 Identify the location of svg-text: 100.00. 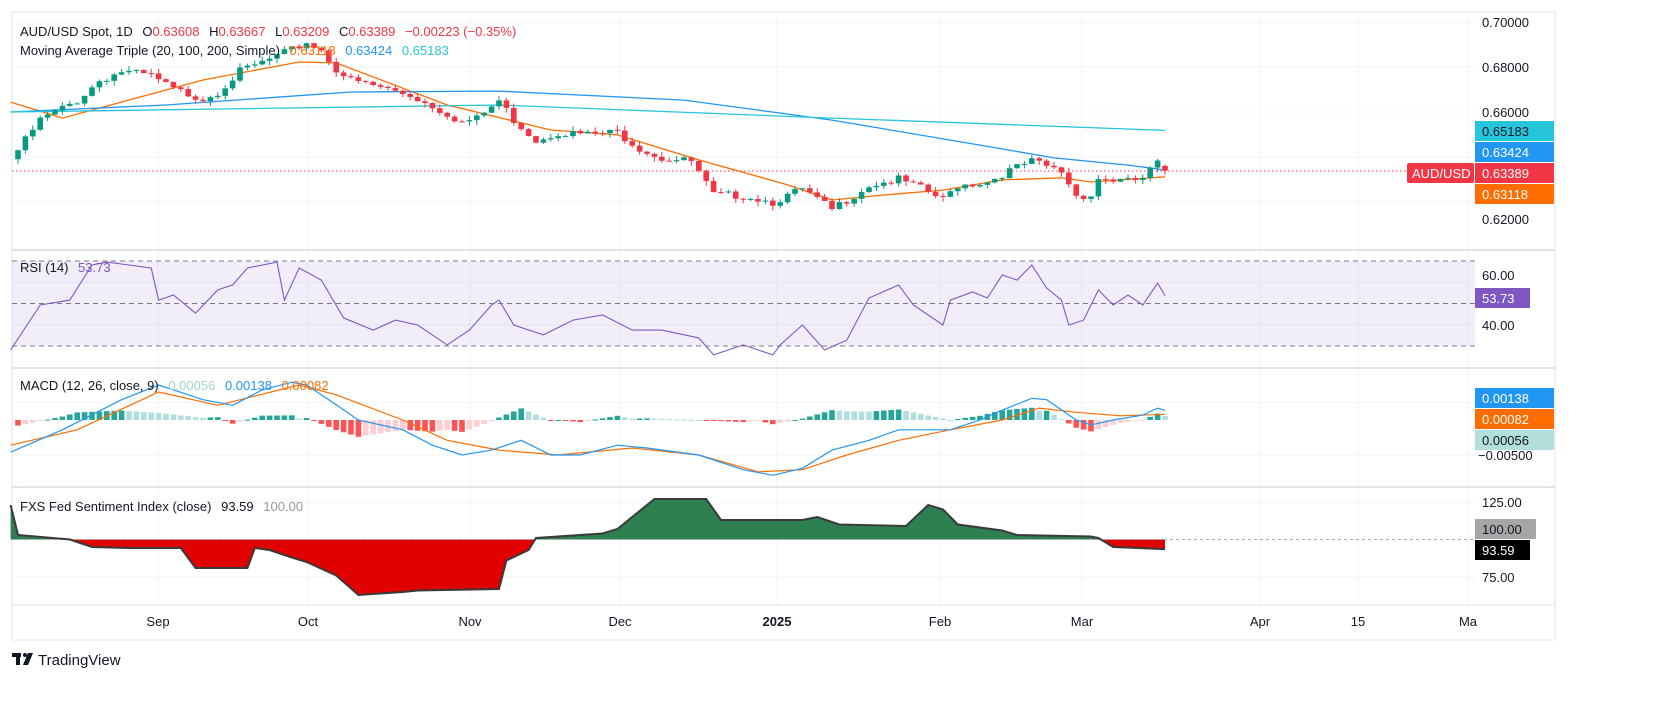
(1502, 529).